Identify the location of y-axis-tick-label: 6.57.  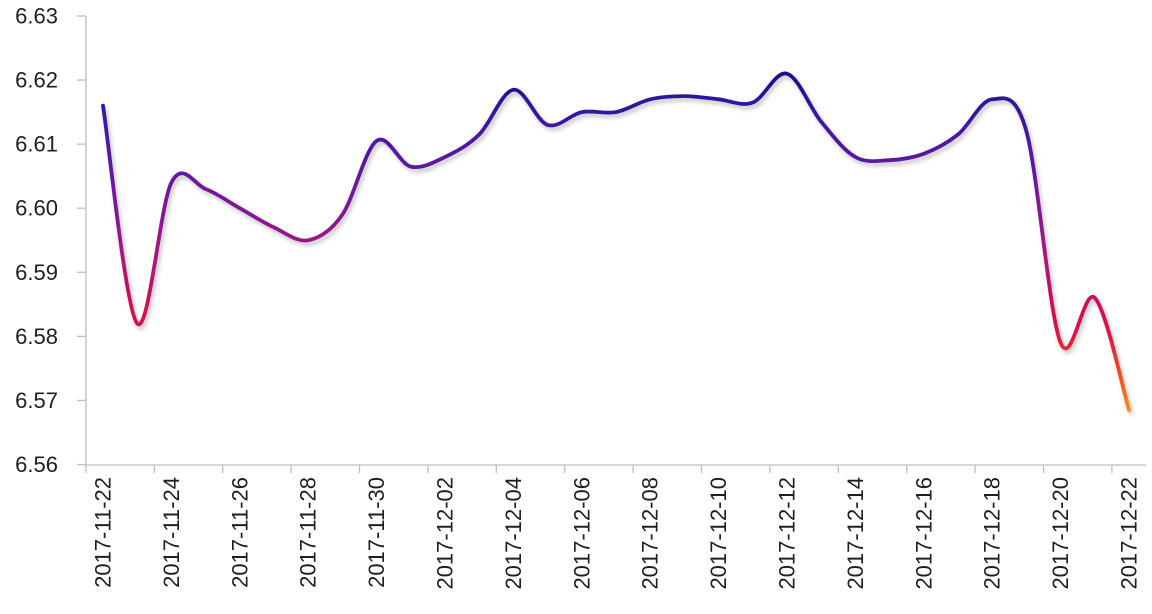
(36, 400).